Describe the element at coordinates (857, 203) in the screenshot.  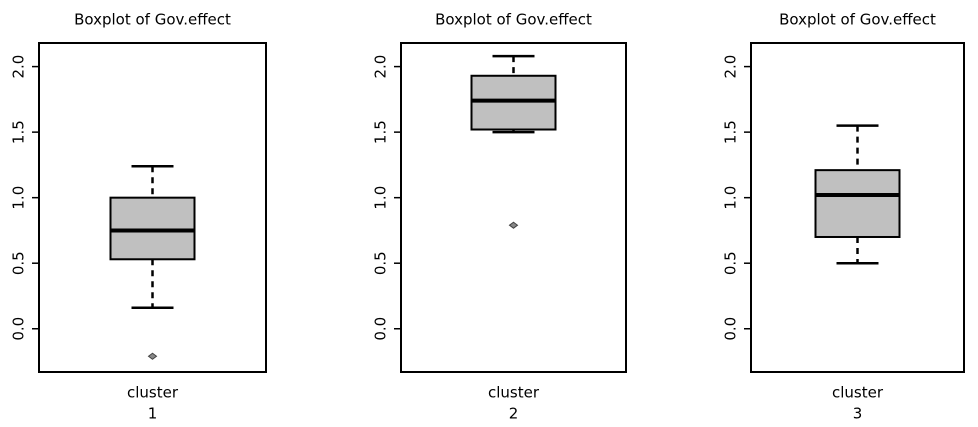
I see `box` at that location.